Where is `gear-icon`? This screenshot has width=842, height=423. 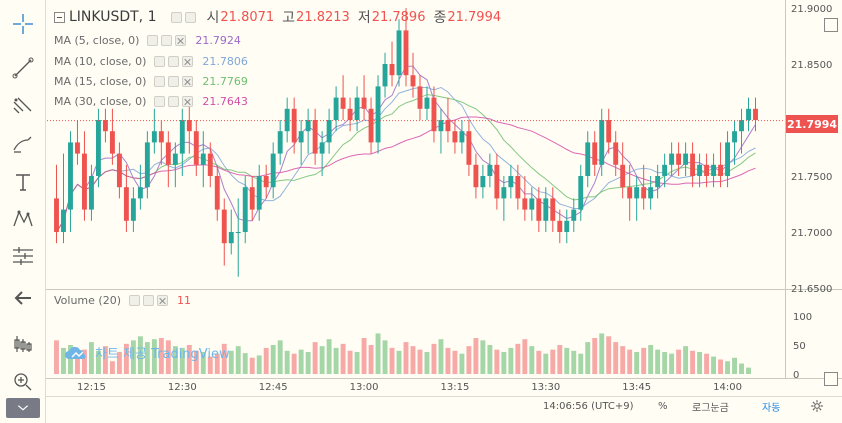 gear-icon is located at coordinates (817, 406).